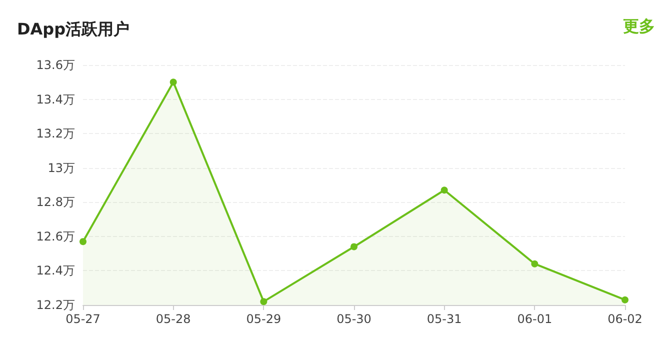 The width and height of the screenshot is (665, 363). I want to click on x-tick-label: 05-28, so click(173, 319).